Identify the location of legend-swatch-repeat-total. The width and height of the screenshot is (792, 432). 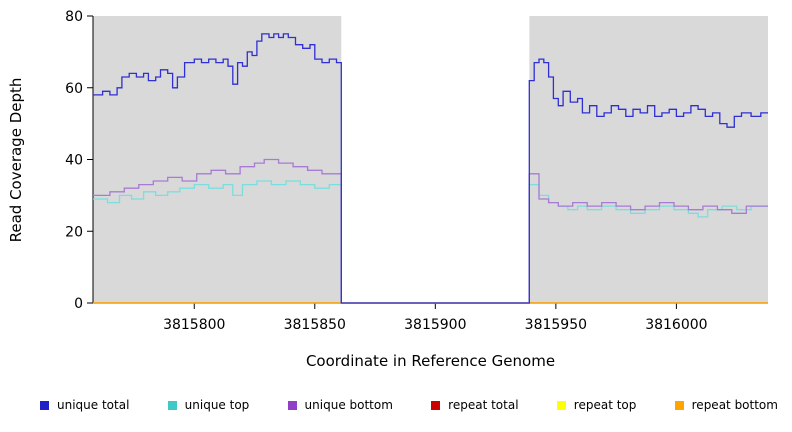
(436, 405).